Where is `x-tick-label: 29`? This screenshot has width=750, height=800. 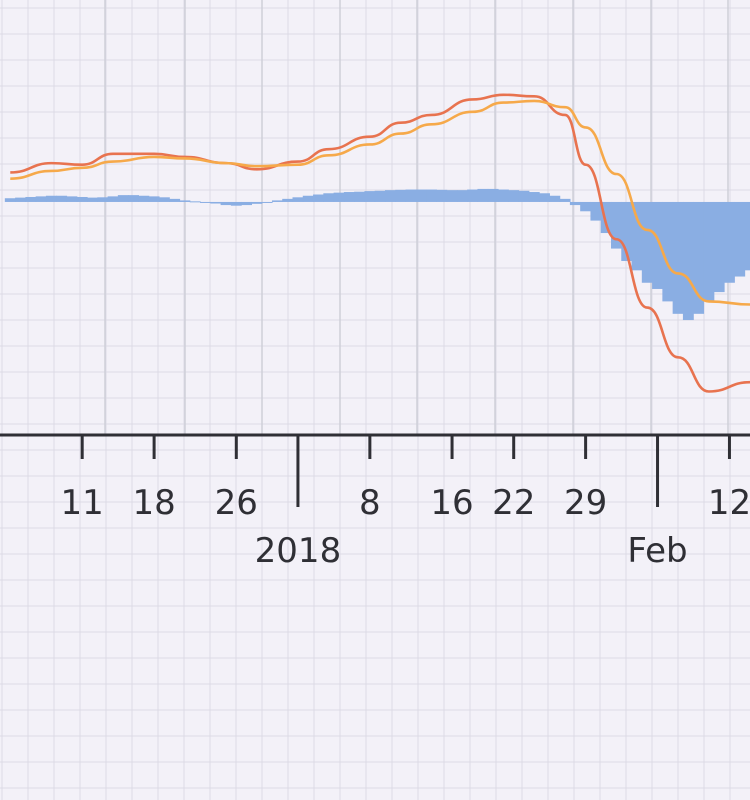 x-tick-label: 29 is located at coordinates (585, 503).